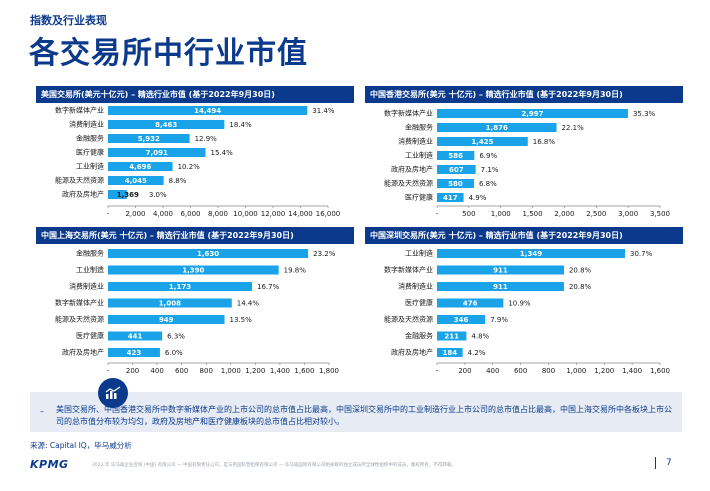 This screenshot has width=710, height=491. What do you see at coordinates (660, 214) in the screenshot?
I see `x-tick-label: 3,500` at bounding box center [660, 214].